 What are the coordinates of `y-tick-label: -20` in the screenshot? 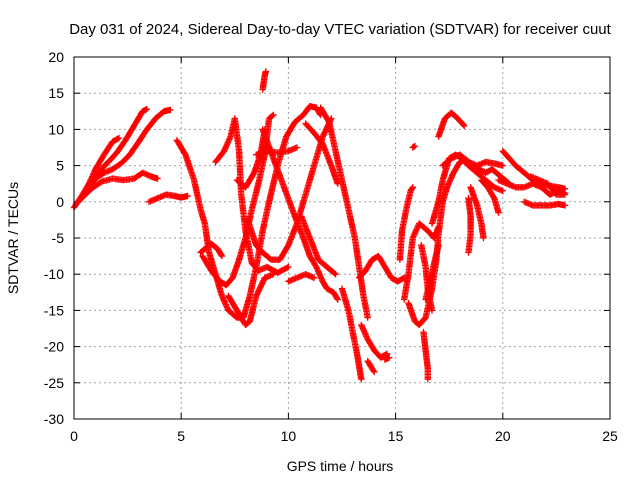 It's located at (54, 347).